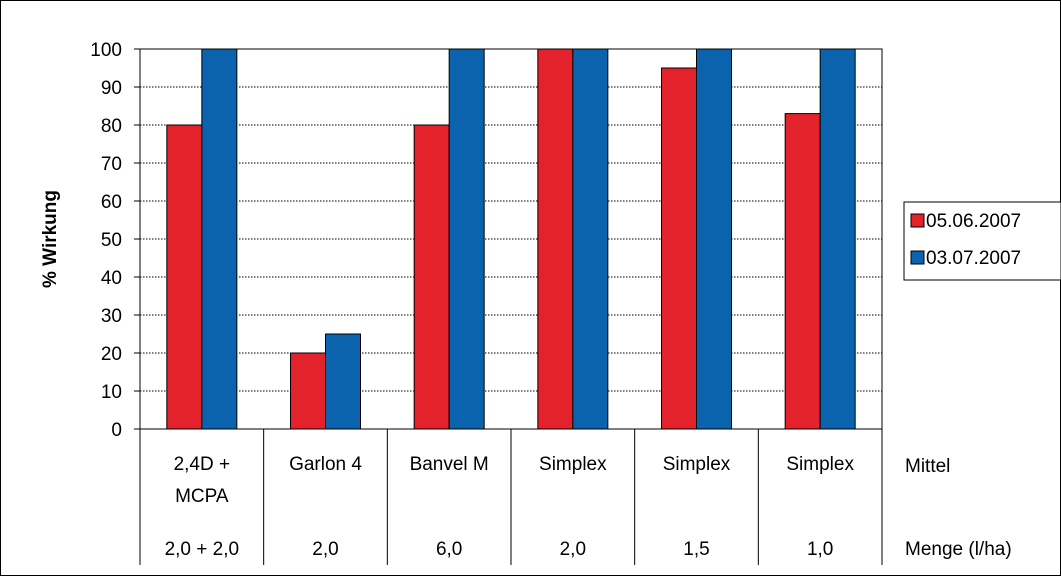 The image size is (1061, 576). What do you see at coordinates (325, 464) in the screenshot?
I see `category-label: Garlon 4` at bounding box center [325, 464].